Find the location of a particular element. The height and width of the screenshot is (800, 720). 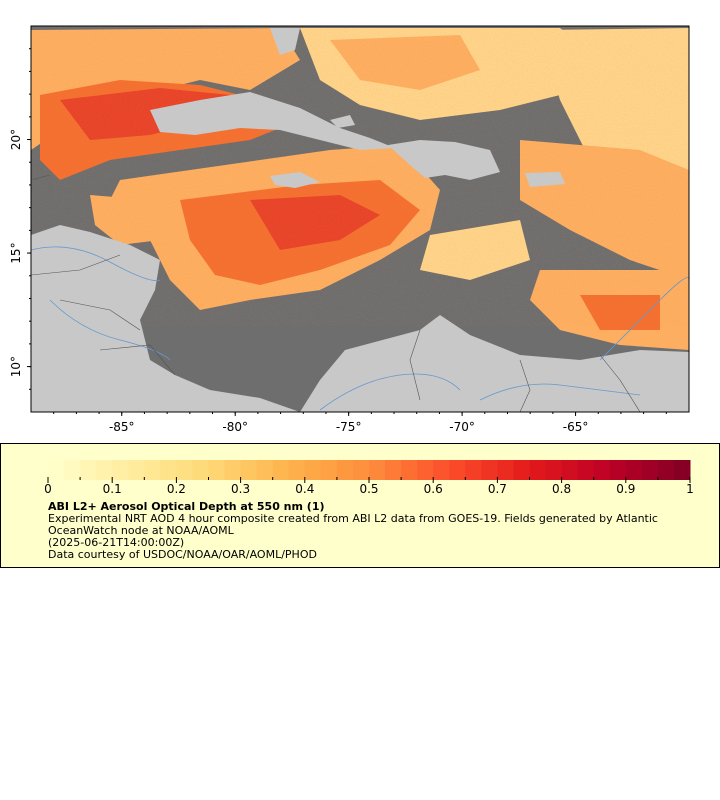

longitude-axis: -85° -80° -75° -70° -65° is located at coordinates (360, 423).